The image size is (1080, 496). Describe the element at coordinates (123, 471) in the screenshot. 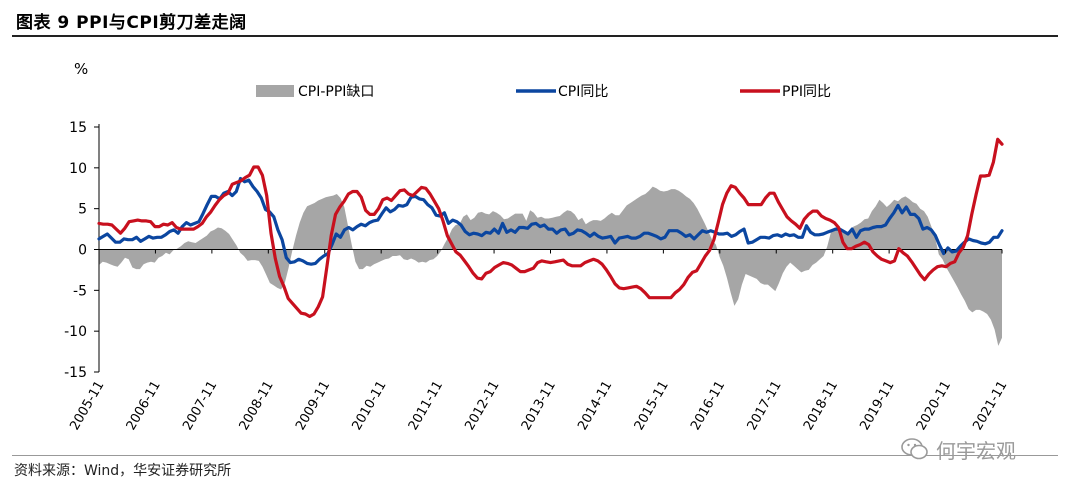

I see `source-note: 资料来源：Wind，华安证券研究所` at that location.